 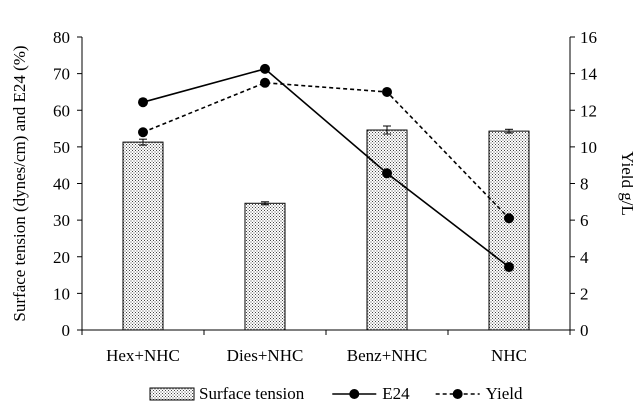 I want to click on x-tick-label: Benz+NHC, so click(x=387, y=355).